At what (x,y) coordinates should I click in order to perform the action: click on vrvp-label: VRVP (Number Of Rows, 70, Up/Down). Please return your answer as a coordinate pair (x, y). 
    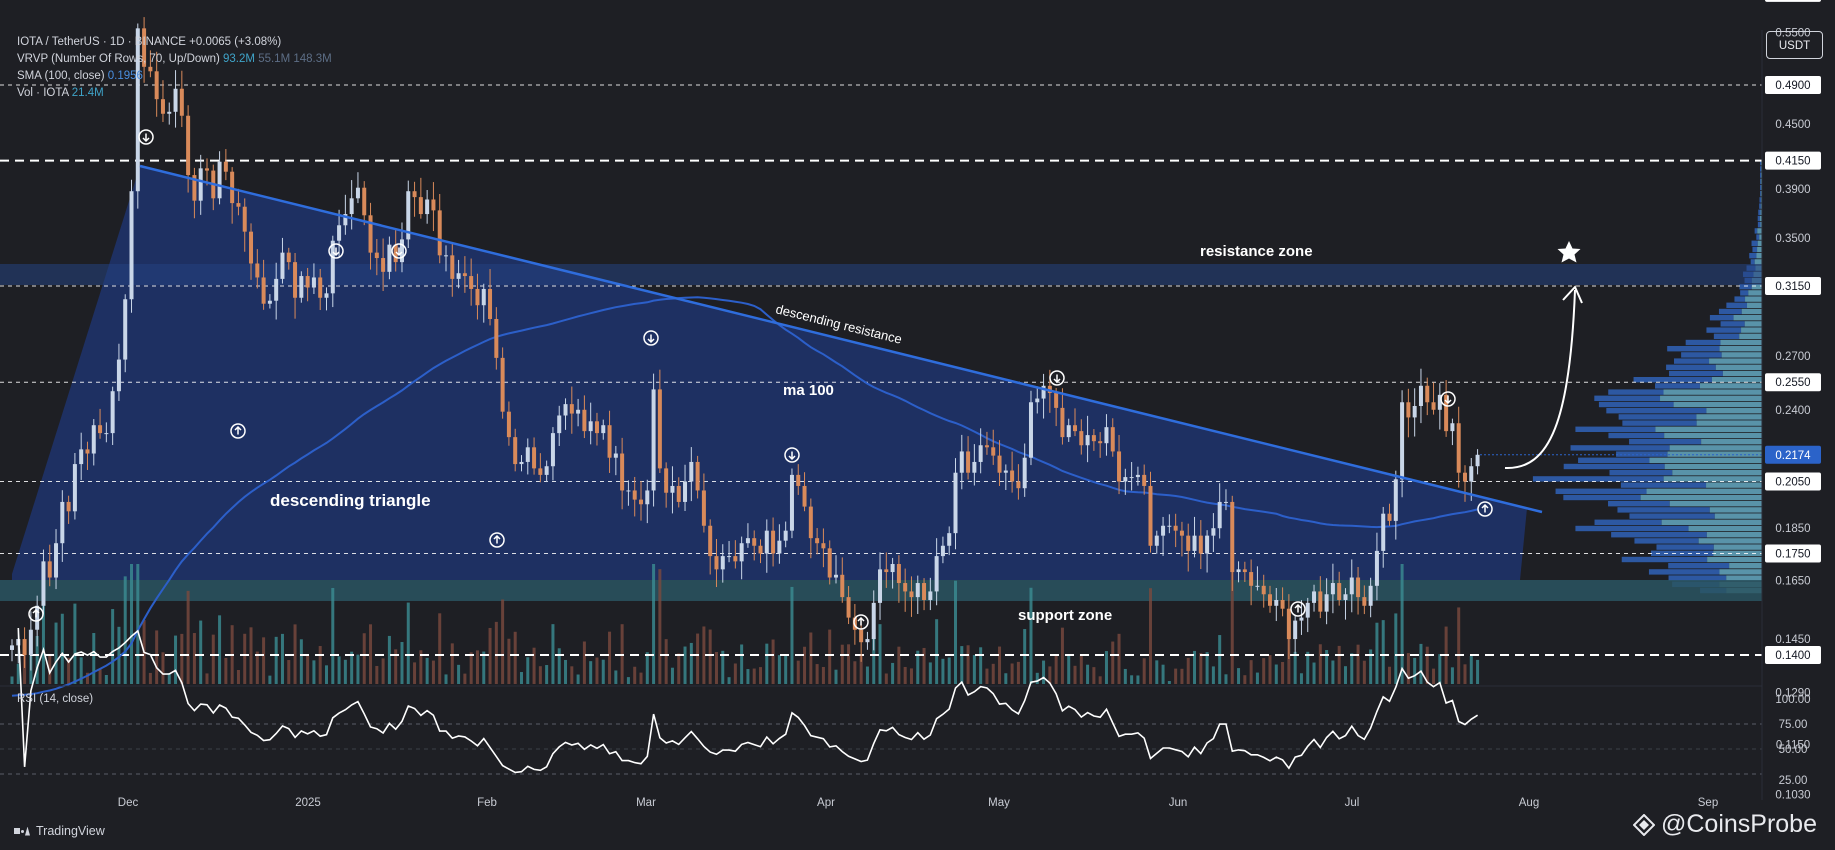
    Looking at the image, I should click on (118, 59).